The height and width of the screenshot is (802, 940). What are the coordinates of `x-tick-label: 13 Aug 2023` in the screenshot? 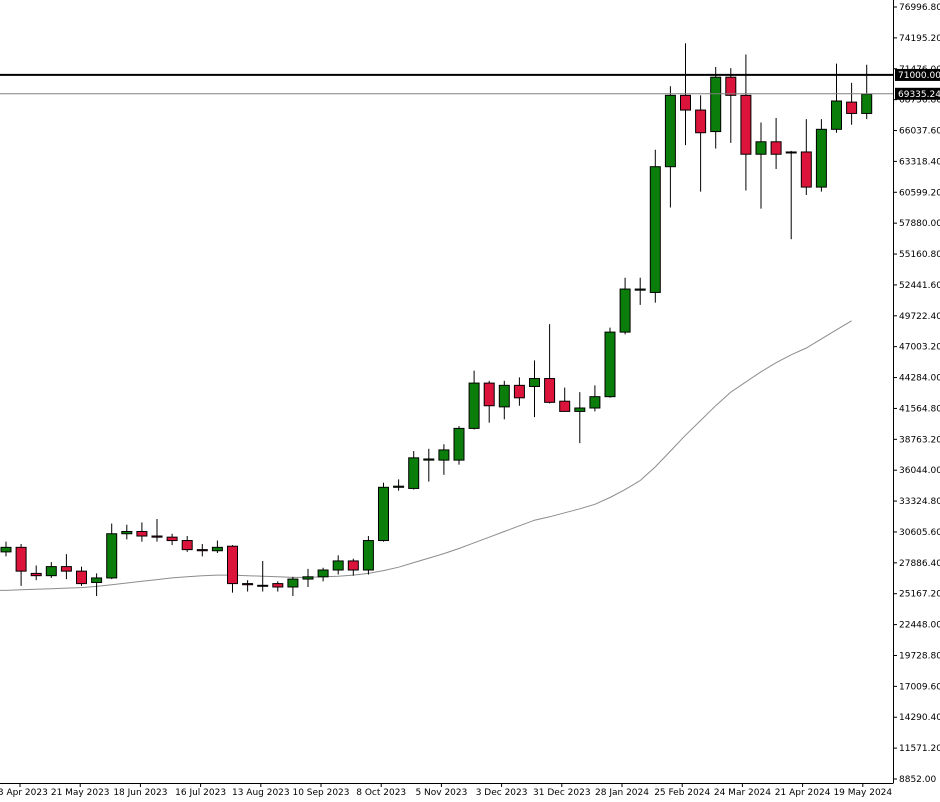 It's located at (261, 793).